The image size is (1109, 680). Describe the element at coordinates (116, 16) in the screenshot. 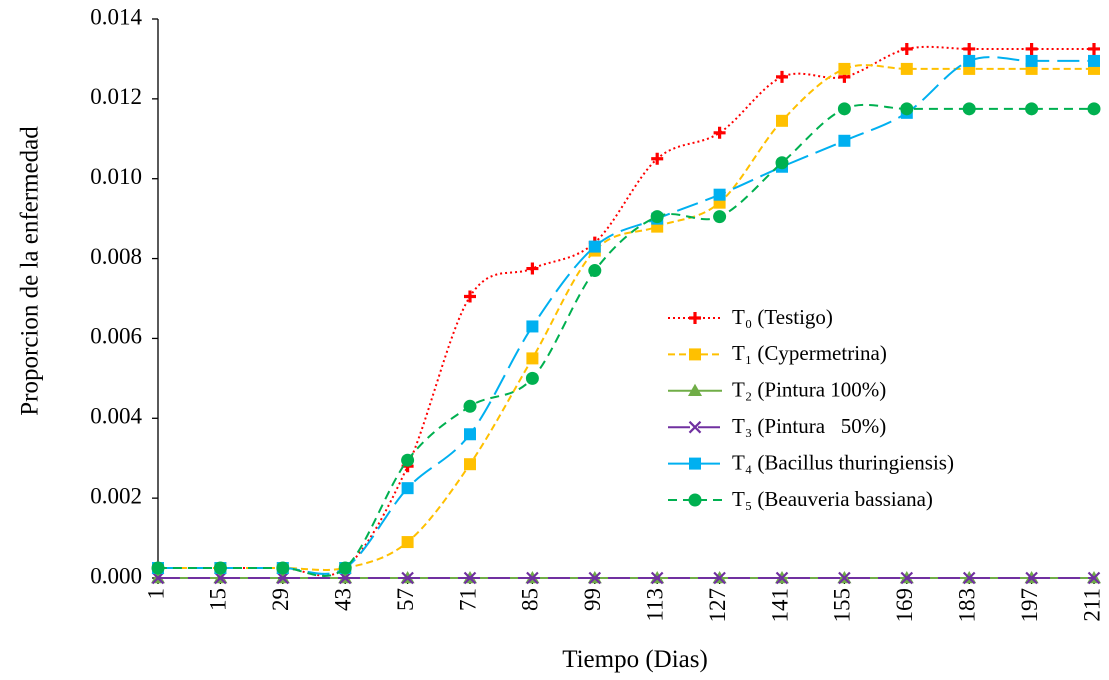

I see `y-tick-label: 0.014` at that location.